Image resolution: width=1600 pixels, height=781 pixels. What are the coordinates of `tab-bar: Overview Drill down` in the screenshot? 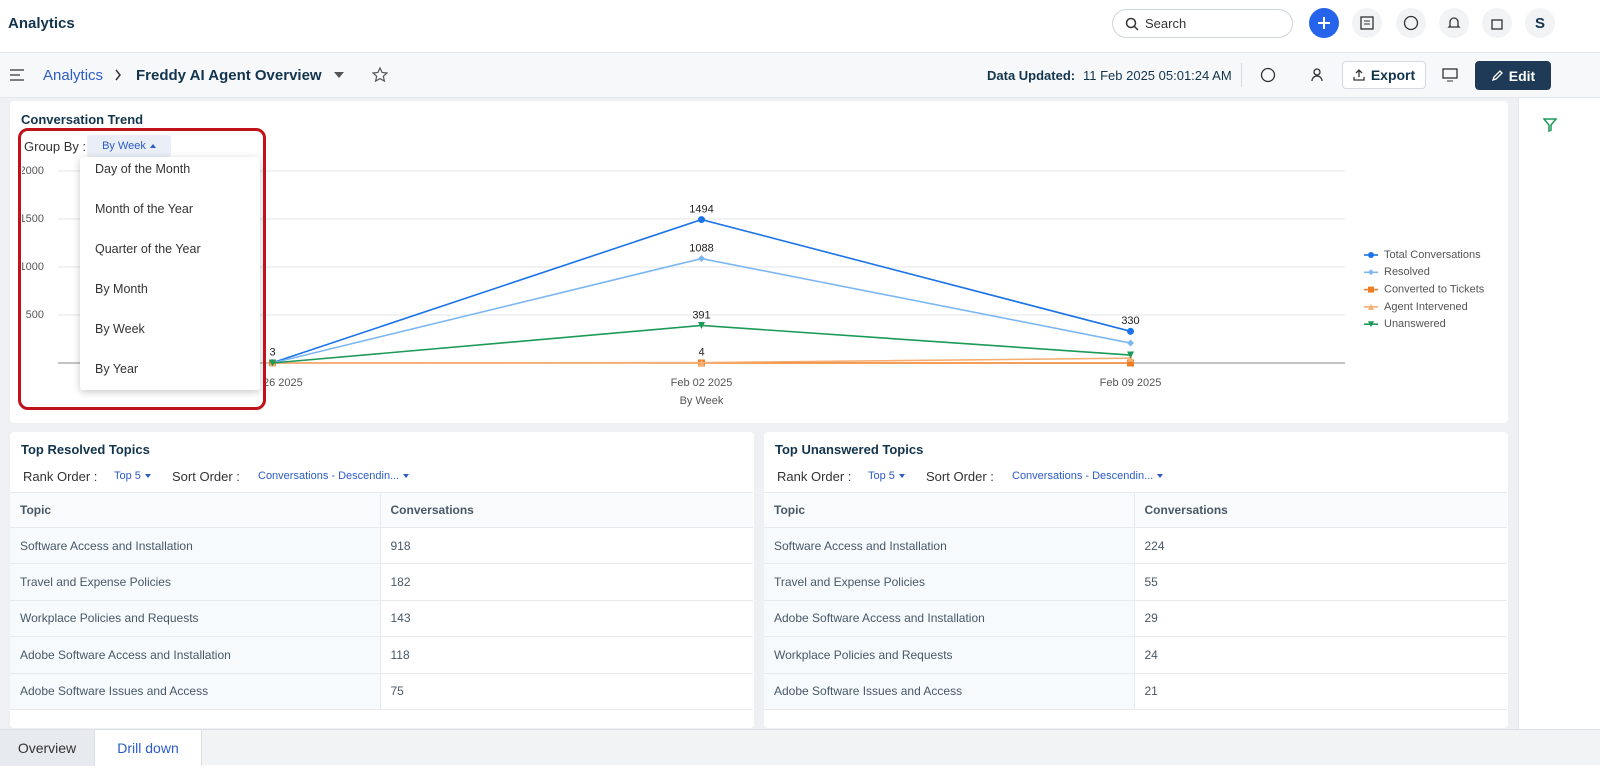 It's located at (800, 747).